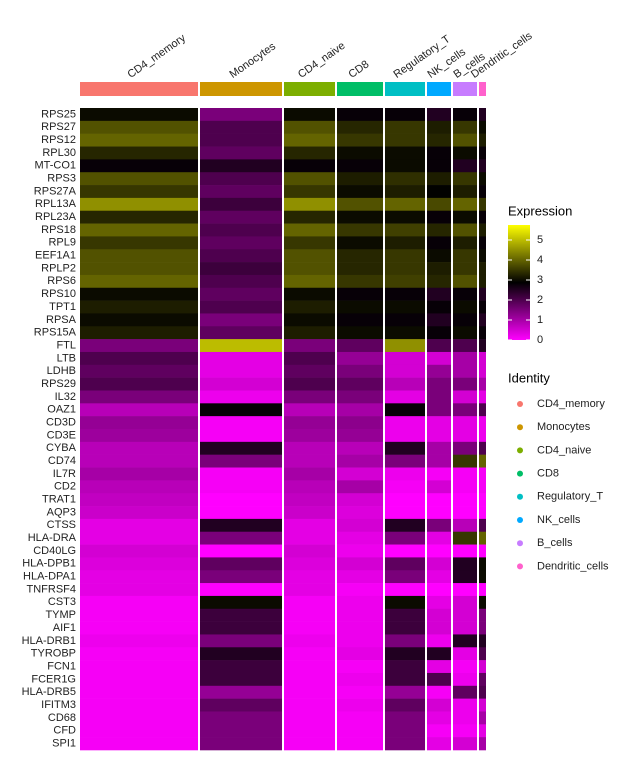  I want to click on legend-label: Monocytes, so click(564, 427).